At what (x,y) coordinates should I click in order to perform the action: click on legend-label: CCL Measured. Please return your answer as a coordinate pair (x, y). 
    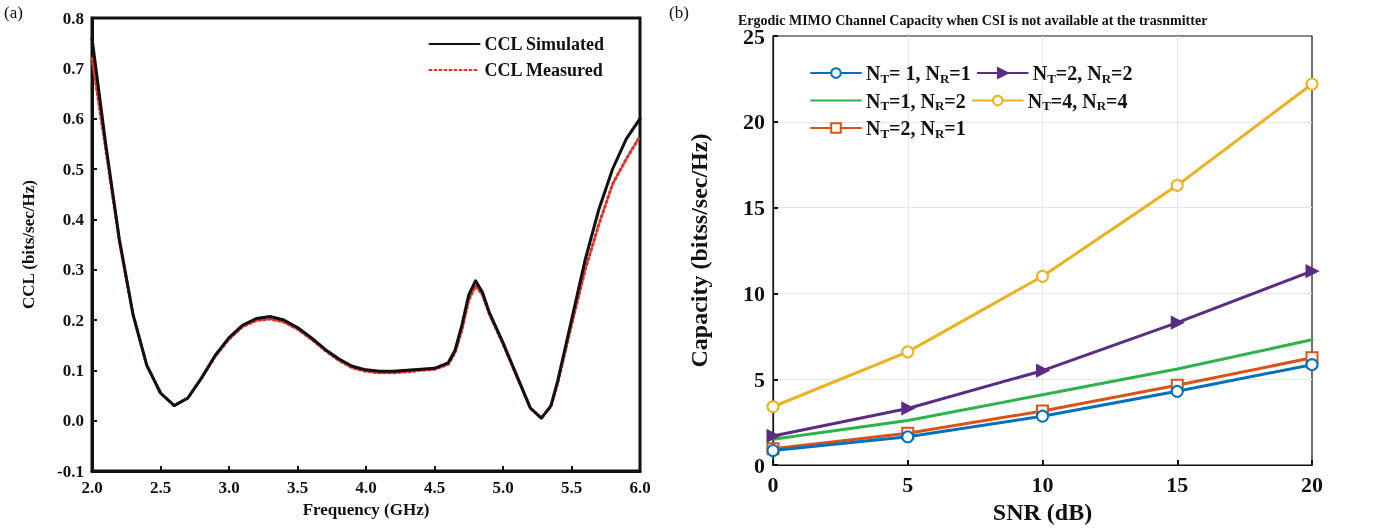
    Looking at the image, I should click on (543, 70).